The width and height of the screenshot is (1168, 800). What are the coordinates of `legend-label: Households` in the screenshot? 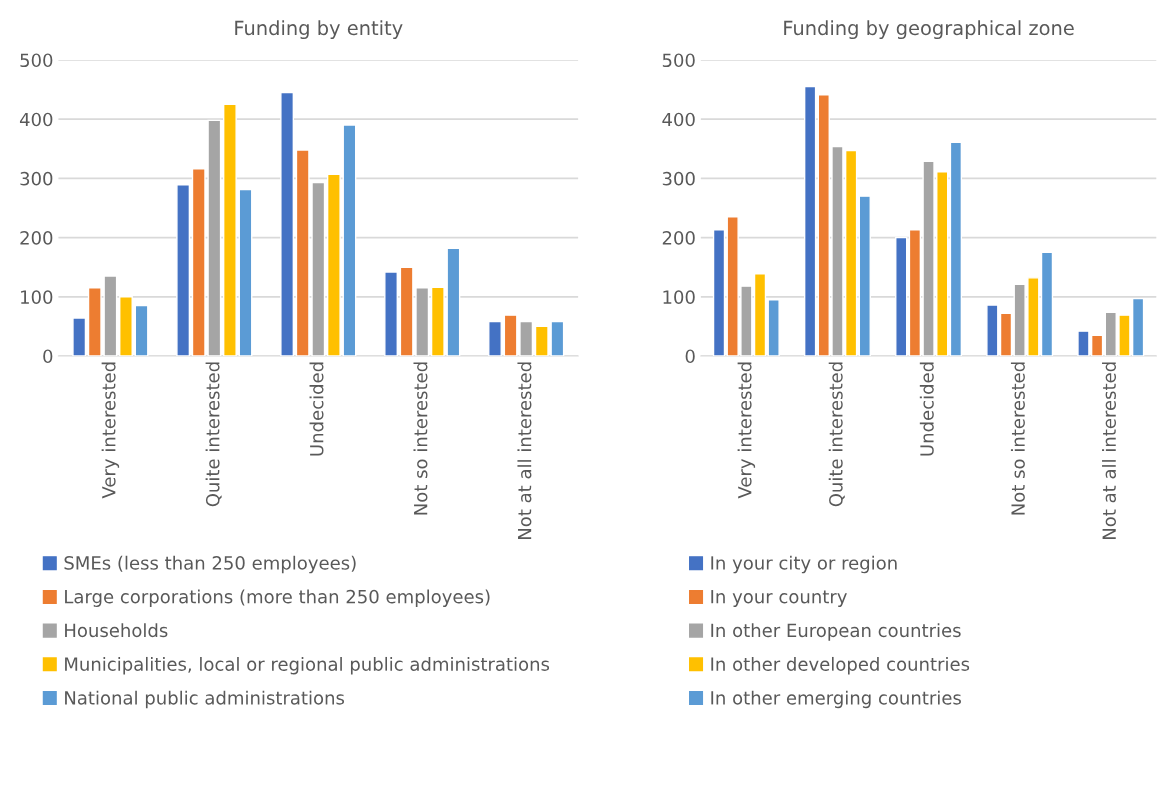 It's located at (116, 630).